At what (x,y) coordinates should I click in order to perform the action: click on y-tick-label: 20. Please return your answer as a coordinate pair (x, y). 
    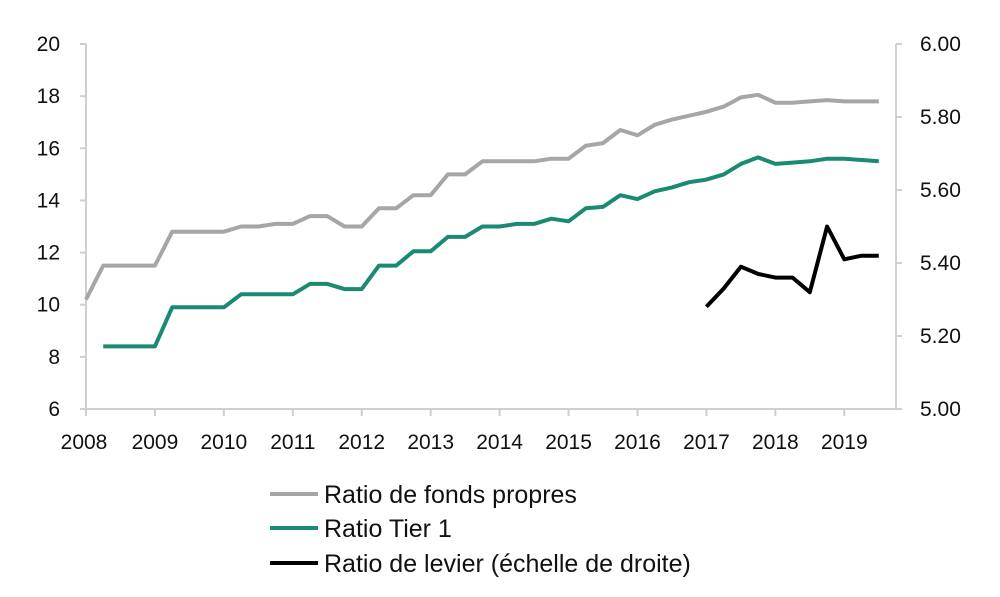
    Looking at the image, I should click on (48, 44).